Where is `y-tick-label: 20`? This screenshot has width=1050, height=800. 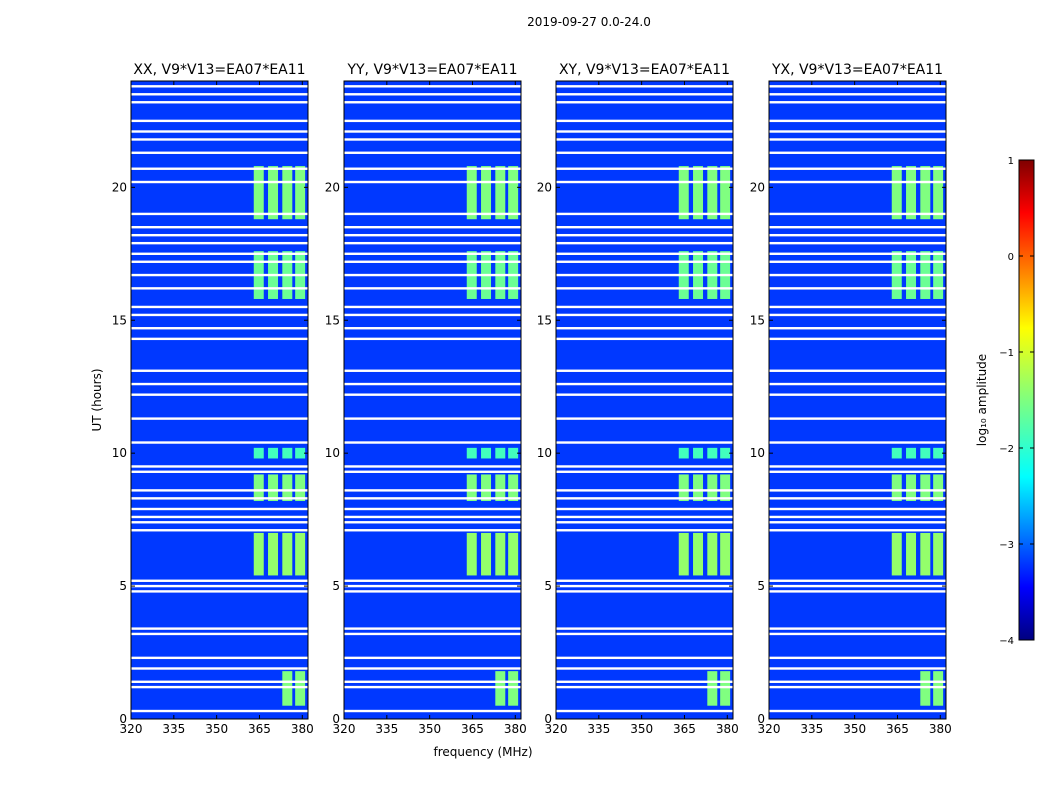
y-tick-label: 20 is located at coordinates (757, 187).